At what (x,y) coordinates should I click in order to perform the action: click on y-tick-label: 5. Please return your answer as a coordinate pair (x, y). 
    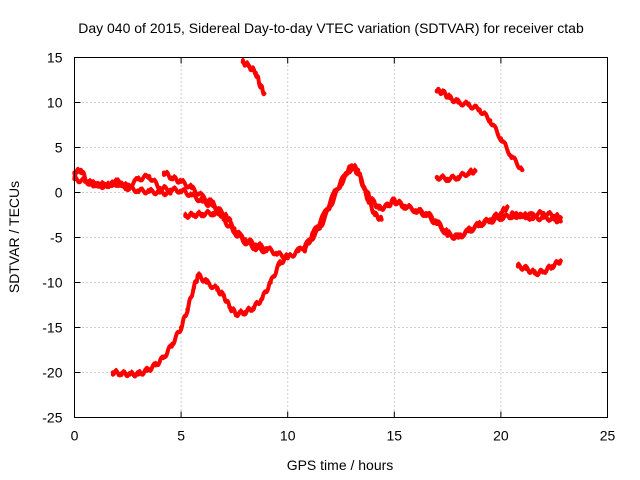
    Looking at the image, I should click on (59, 148).